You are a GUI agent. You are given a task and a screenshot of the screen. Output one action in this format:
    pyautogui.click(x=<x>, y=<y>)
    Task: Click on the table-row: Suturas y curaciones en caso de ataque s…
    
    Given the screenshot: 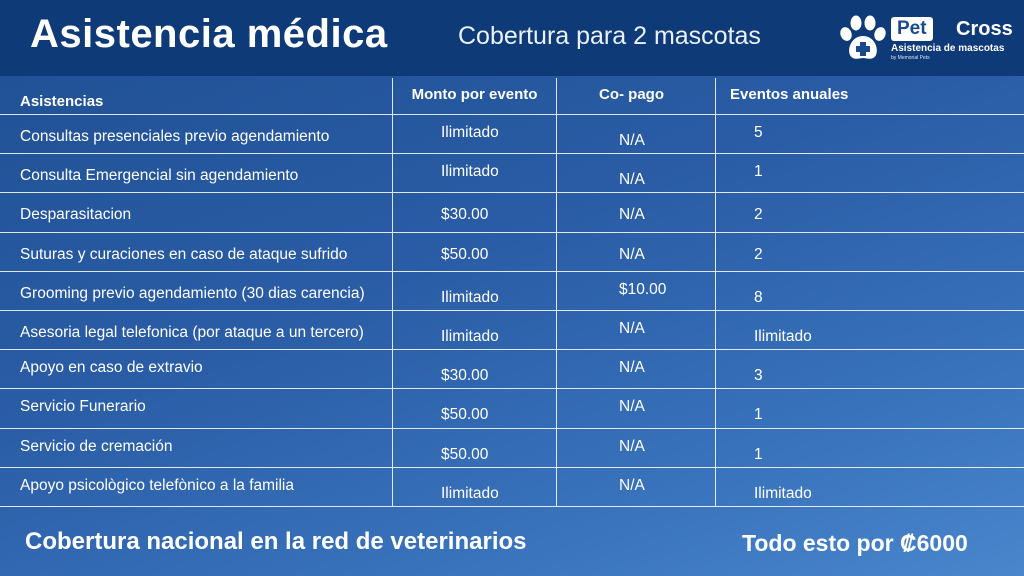 What is the action you would take?
    pyautogui.click(x=512, y=252)
    